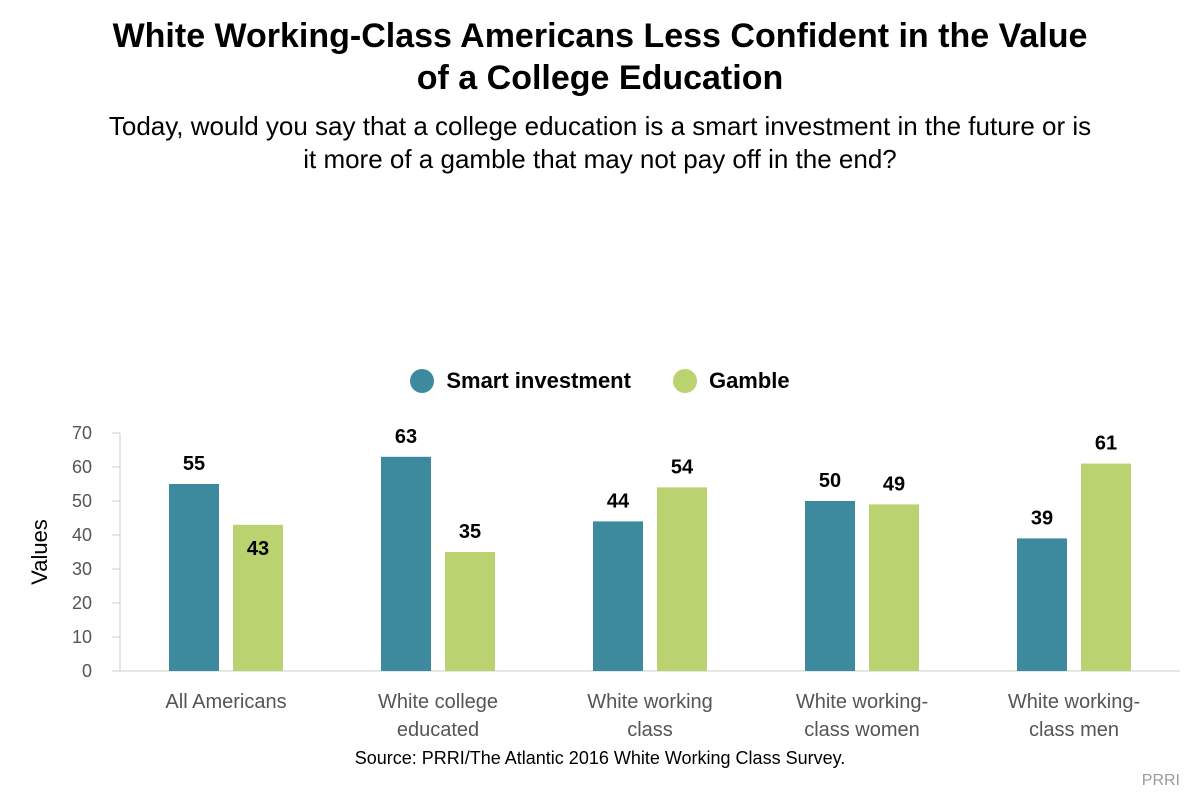 The width and height of the screenshot is (1200, 800). What do you see at coordinates (422, 381) in the screenshot?
I see `legend-swatch-smart-investment` at bounding box center [422, 381].